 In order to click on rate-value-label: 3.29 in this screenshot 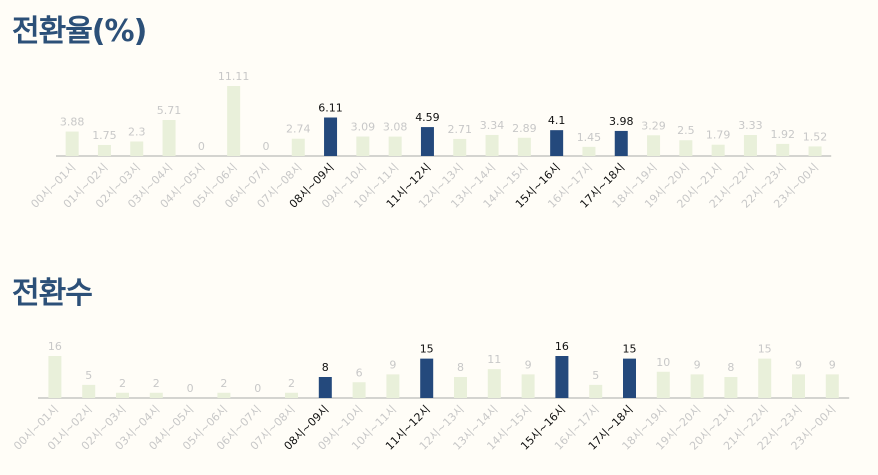, I will do `click(653, 125)`.